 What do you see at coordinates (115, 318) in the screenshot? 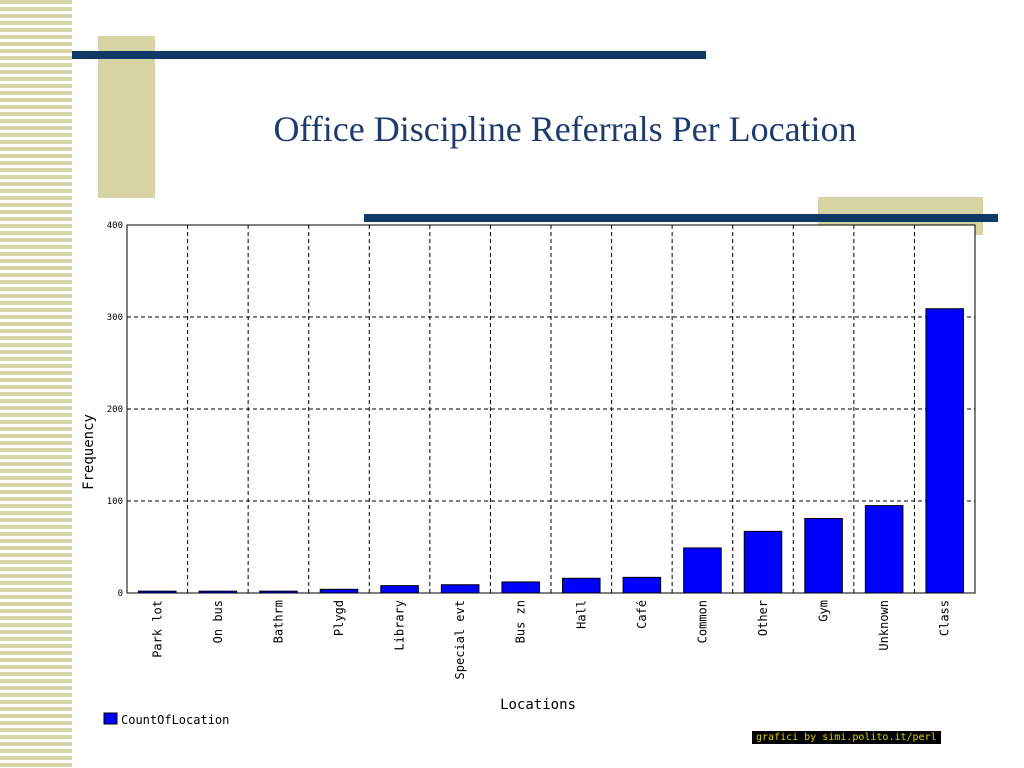
I see `y-tick-label: 300` at bounding box center [115, 318].